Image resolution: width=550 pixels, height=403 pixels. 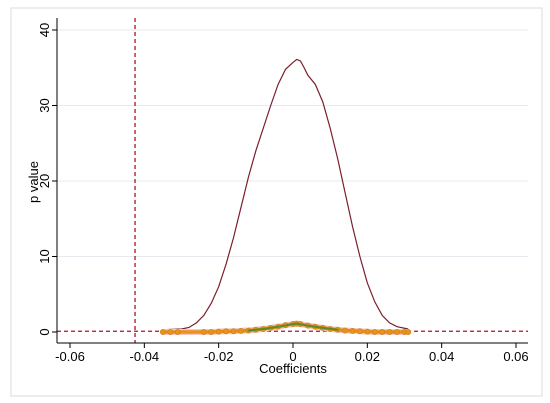 I want to click on x-tick-label: -0.02, so click(x=219, y=356).